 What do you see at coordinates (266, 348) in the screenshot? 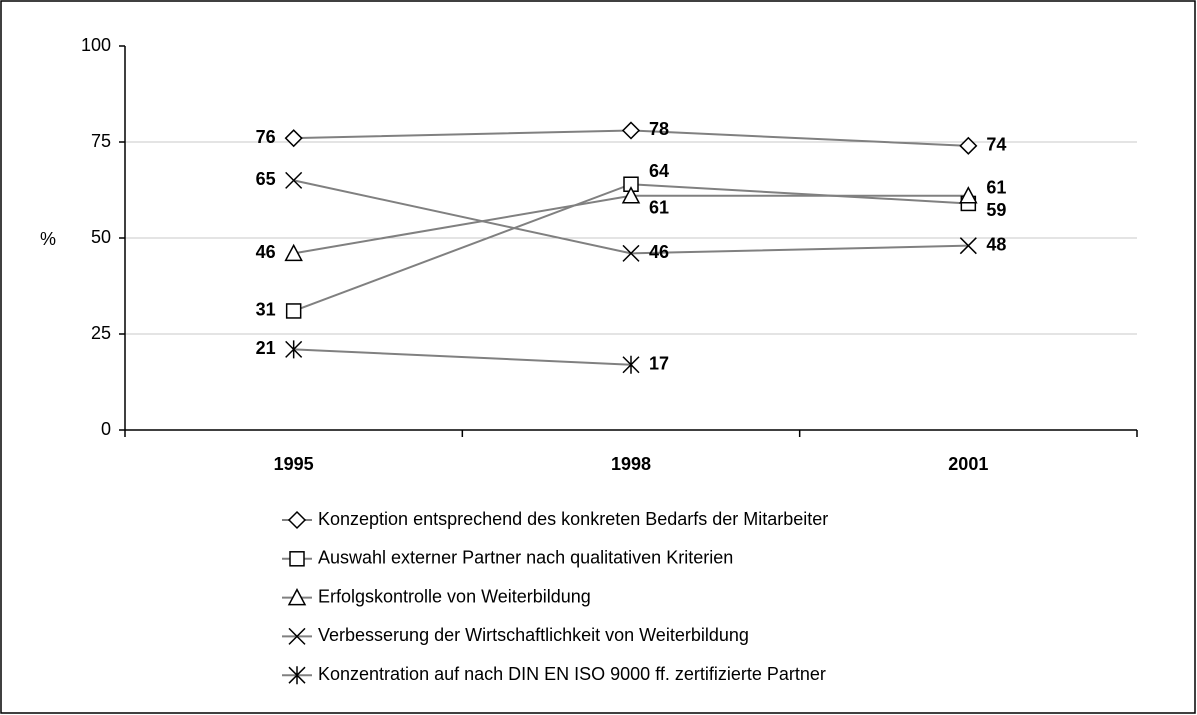
I see `data-label: 21` at bounding box center [266, 348].